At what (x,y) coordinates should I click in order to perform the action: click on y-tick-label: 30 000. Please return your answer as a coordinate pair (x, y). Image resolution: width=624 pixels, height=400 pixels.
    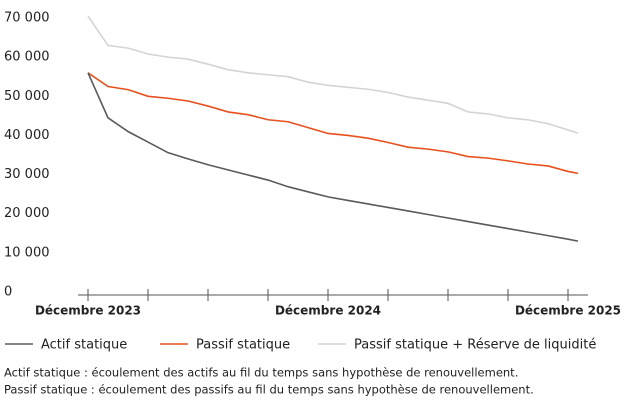
    Looking at the image, I should click on (27, 174).